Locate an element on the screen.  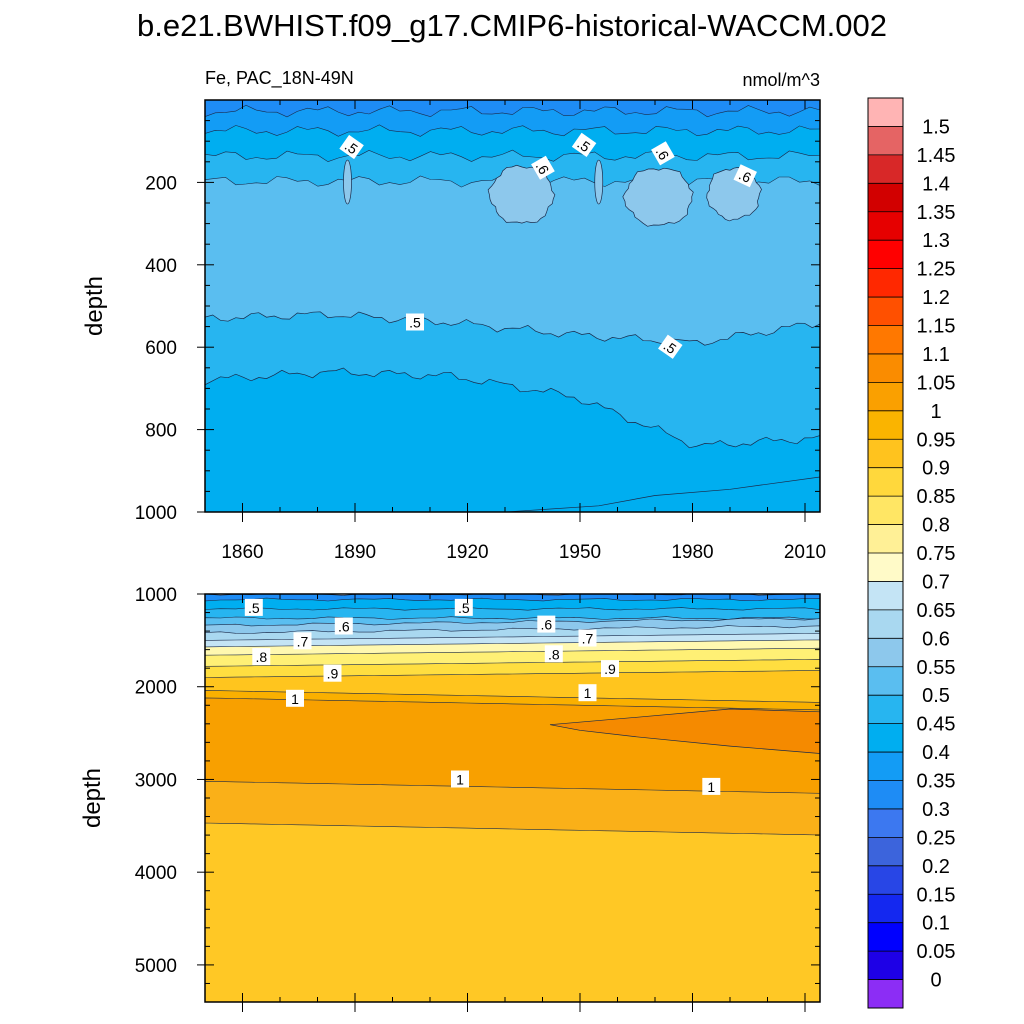
contour-label: .9 is located at coordinates (332, 673).